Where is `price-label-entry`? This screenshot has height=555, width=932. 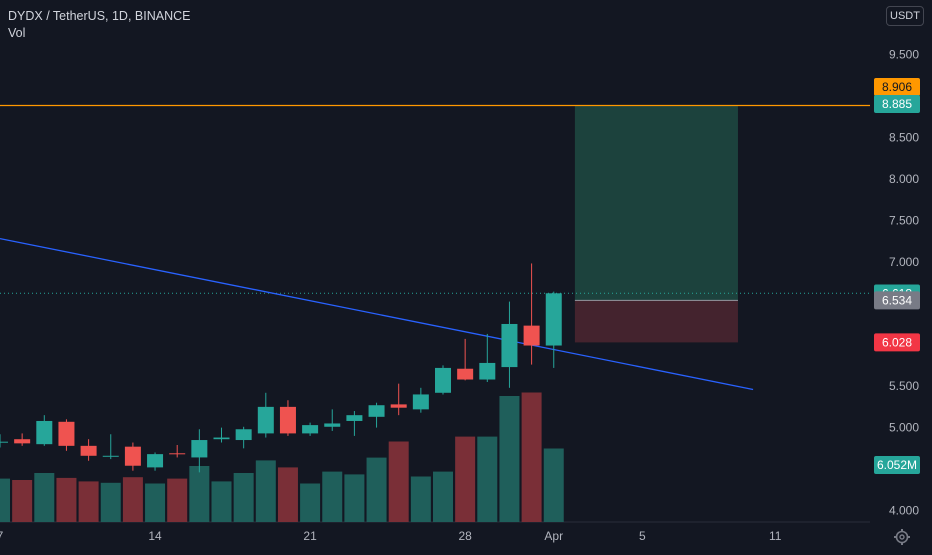 price-label-entry is located at coordinates (897, 300).